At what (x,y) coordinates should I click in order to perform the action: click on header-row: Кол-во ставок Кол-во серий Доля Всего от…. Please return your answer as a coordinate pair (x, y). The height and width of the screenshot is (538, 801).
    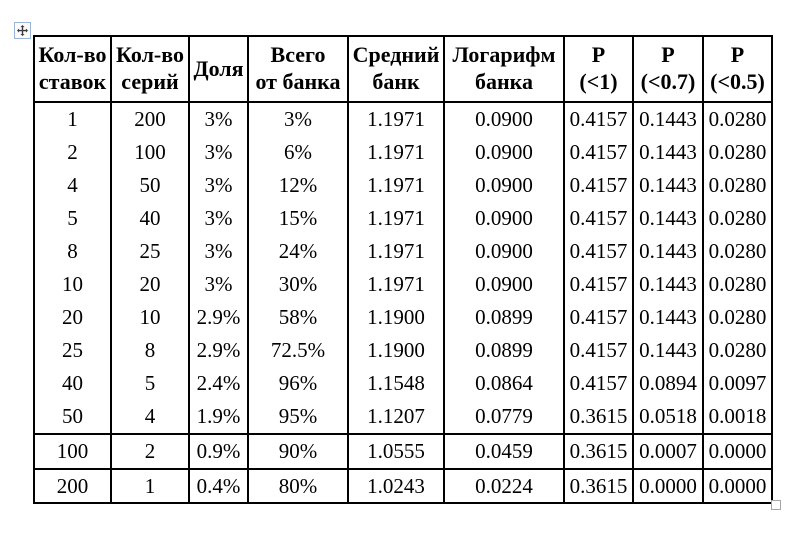
    Looking at the image, I should click on (403, 69).